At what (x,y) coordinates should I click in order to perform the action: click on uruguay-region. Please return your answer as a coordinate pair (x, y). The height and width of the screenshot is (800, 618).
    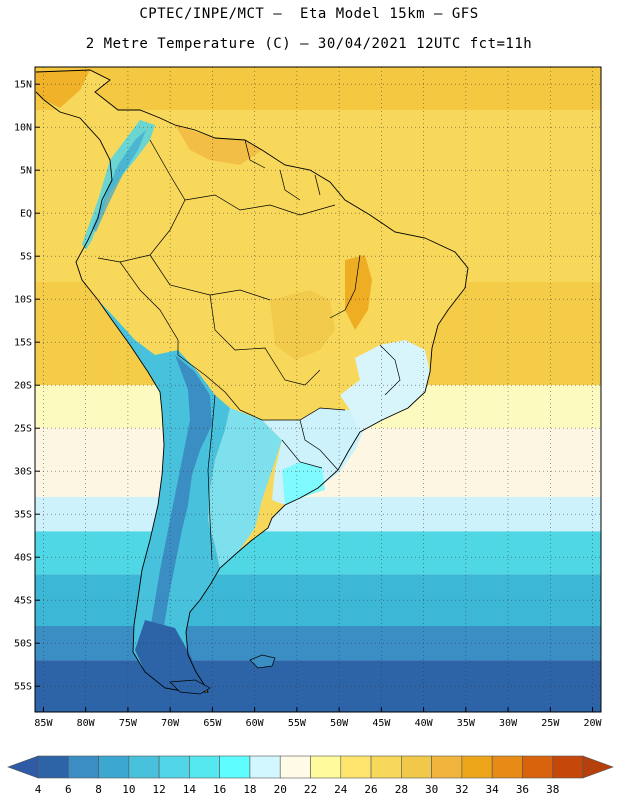
    Looking at the image, I should click on (303, 483).